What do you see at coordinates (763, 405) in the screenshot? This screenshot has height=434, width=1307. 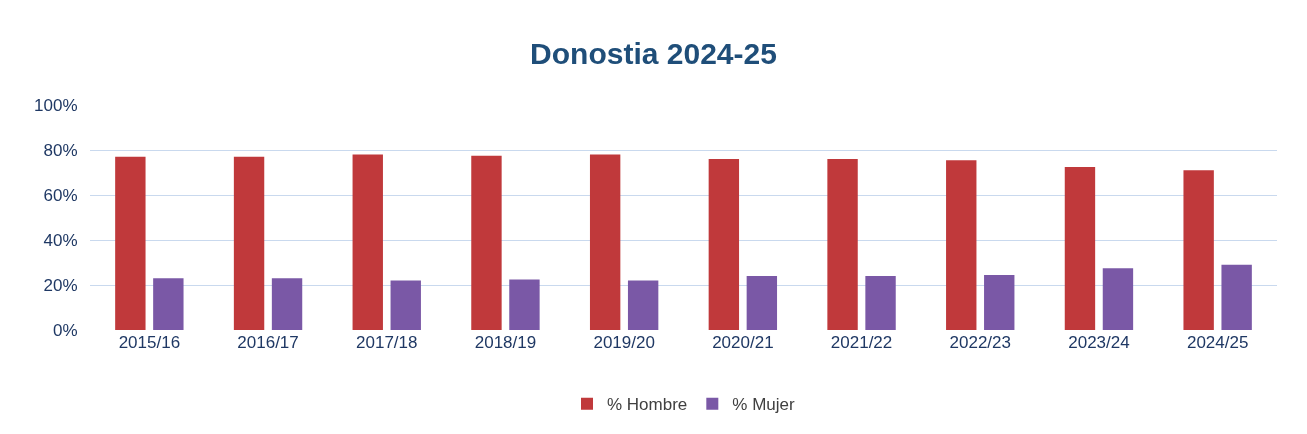 I see `legend-label: % Mujer` at bounding box center [763, 405].